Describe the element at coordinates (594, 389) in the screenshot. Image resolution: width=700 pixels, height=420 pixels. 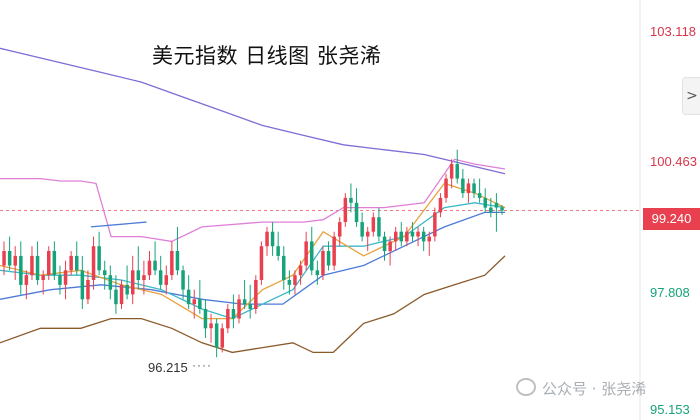
I see `watermark-text: 公众号 · 张尧浠` at that location.